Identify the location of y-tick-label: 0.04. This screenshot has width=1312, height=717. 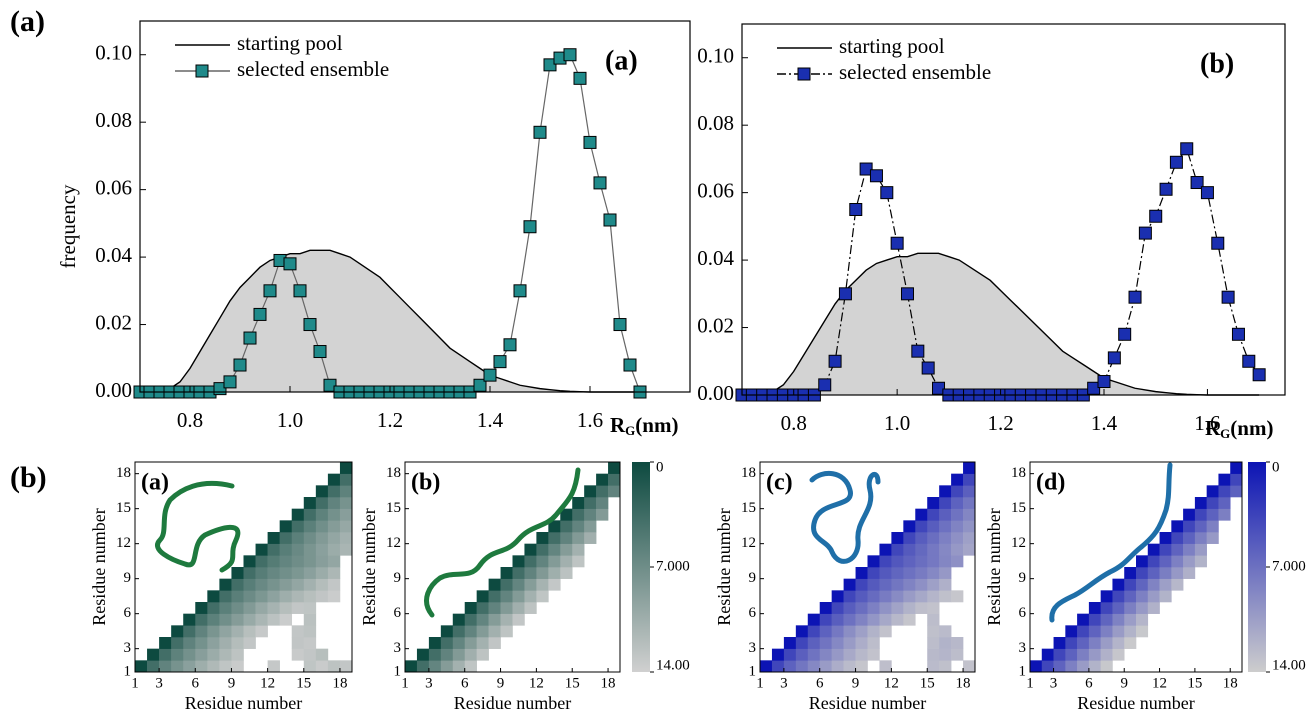
(113, 255).